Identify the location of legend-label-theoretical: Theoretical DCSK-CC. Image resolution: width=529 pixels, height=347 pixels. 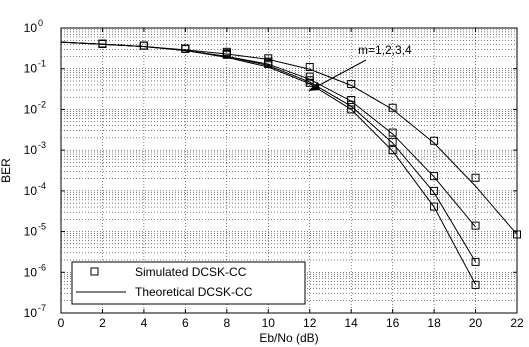
(194, 292).